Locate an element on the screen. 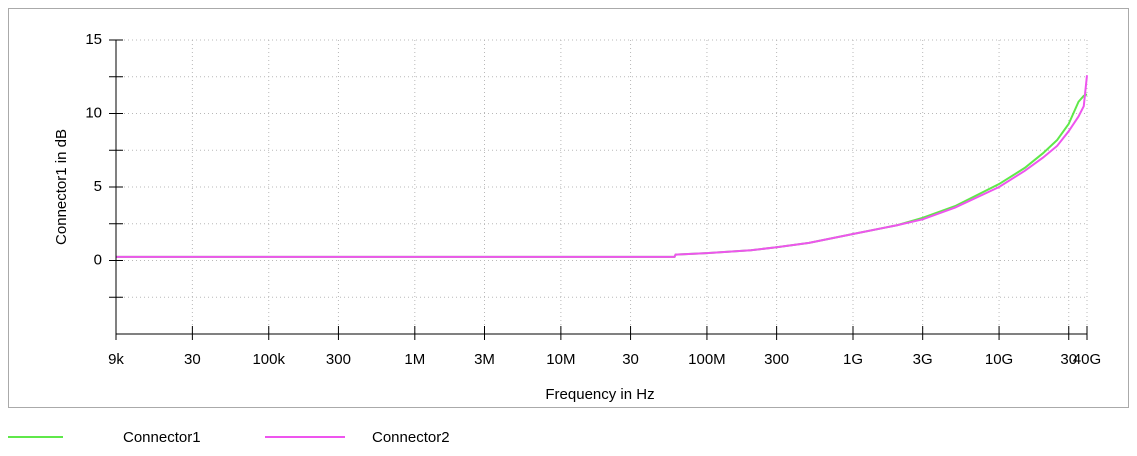 The width and height of the screenshot is (1137, 456). x-axis-label: Frequency in Hz is located at coordinates (599, 394).